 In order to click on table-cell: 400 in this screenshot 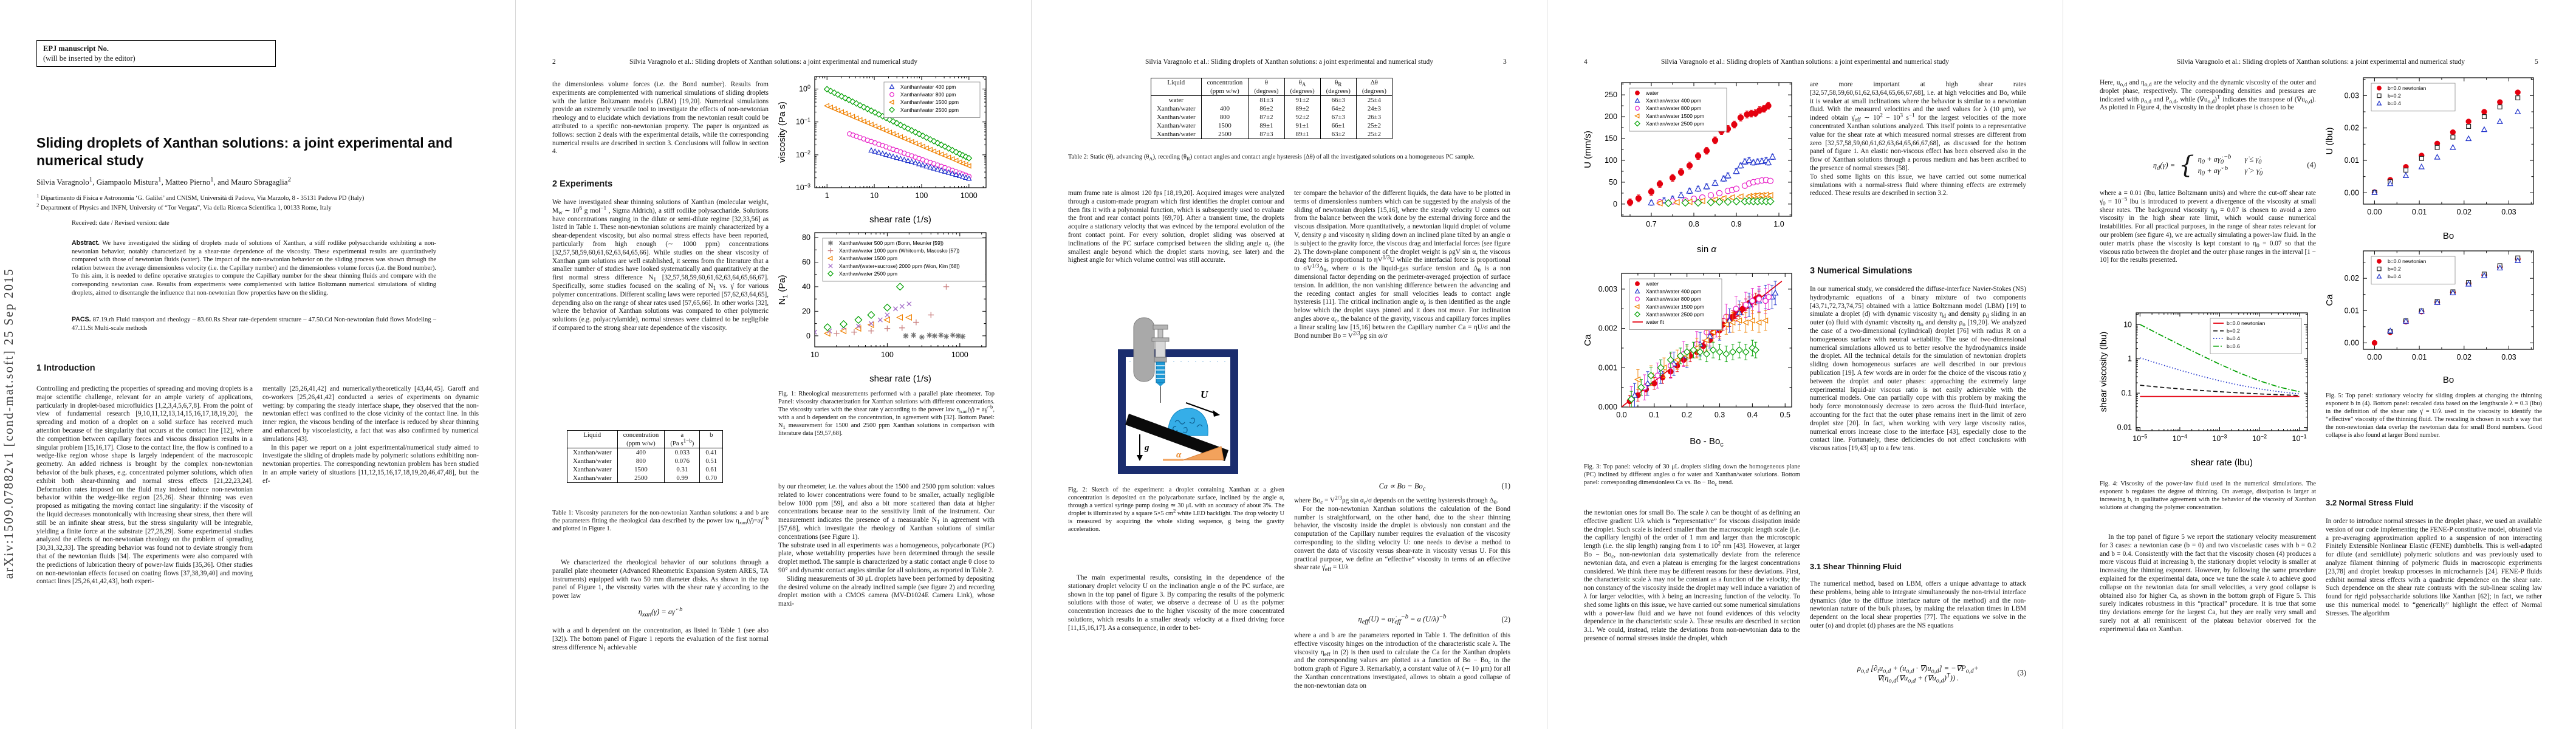, I will do `click(1225, 109)`.